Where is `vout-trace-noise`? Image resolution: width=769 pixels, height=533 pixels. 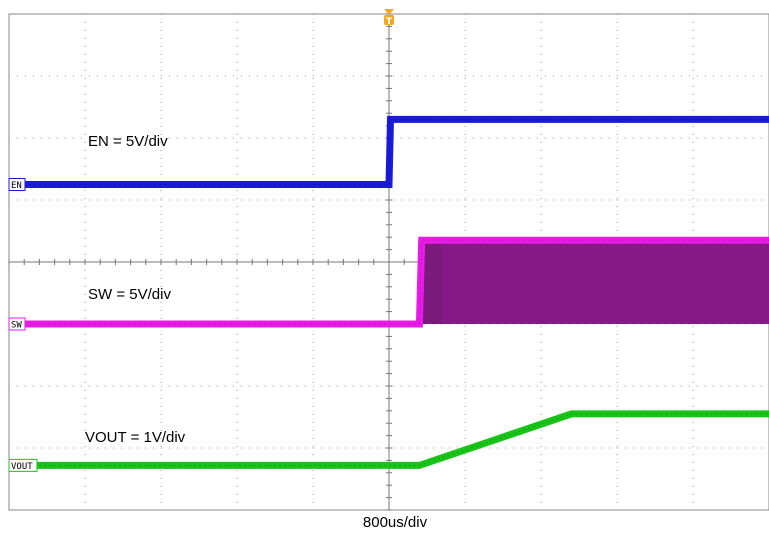
vout-trace-noise is located at coordinates (389, 439).